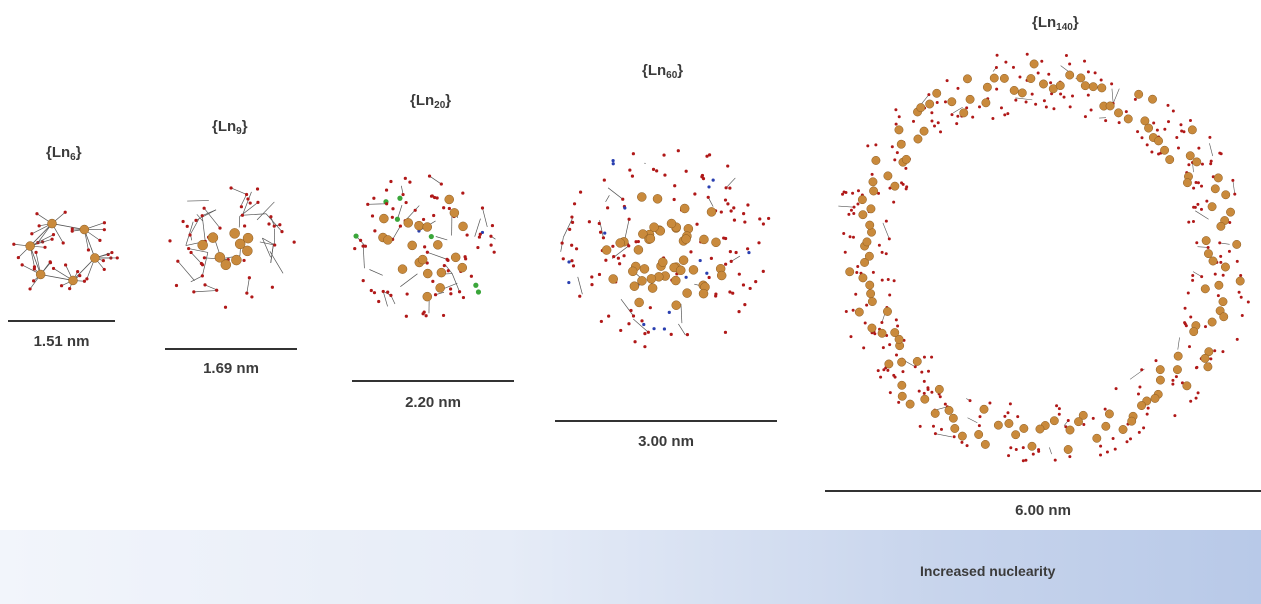 The height and width of the screenshot is (604, 1261). I want to click on cluster-ln20-structure, so click(424, 246).